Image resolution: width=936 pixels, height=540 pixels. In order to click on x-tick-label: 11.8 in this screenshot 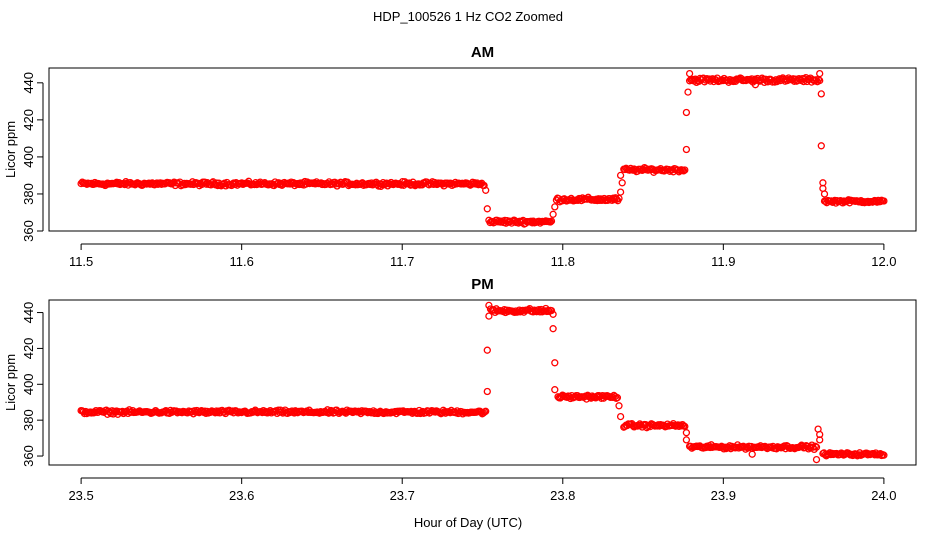, I will do `click(563, 261)`.